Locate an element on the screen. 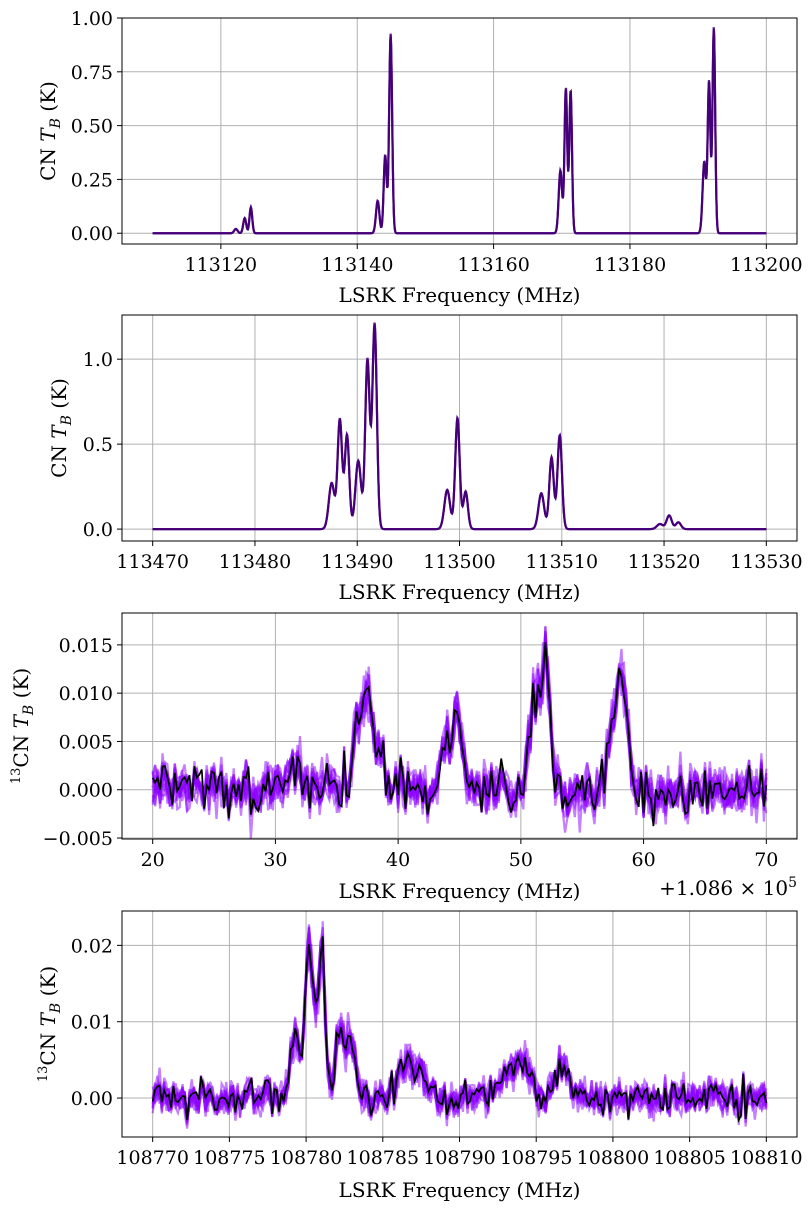 The image size is (811, 1211). x-tick-label: 108790 is located at coordinates (459, 1158).